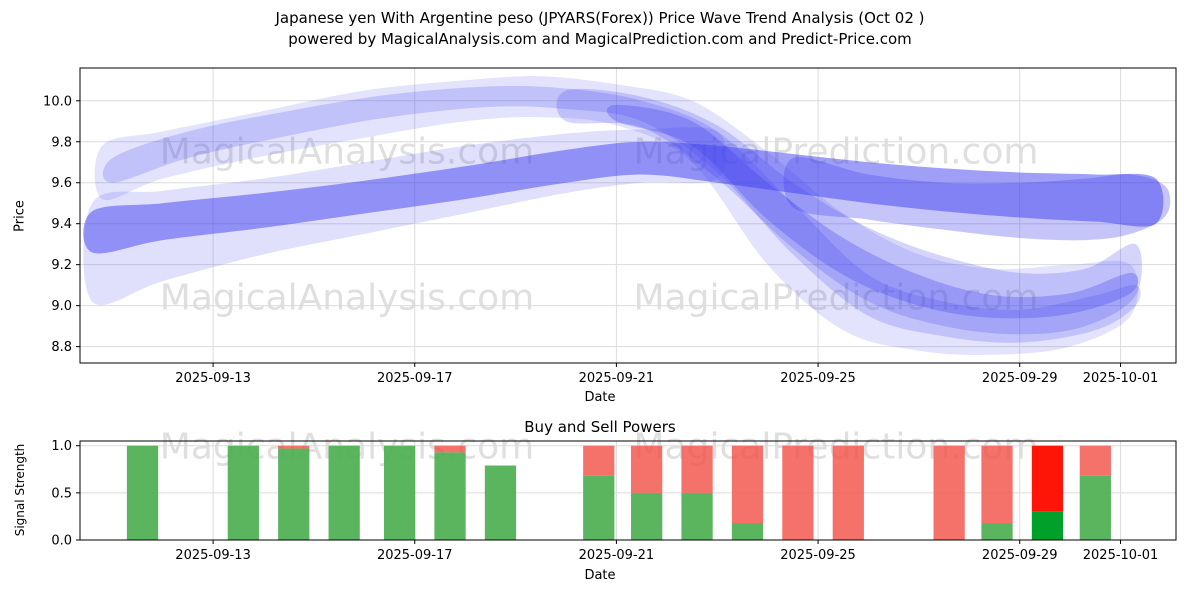  Describe the element at coordinates (20, 490) in the screenshot. I see `power-ylabel: Signal Strength` at that location.